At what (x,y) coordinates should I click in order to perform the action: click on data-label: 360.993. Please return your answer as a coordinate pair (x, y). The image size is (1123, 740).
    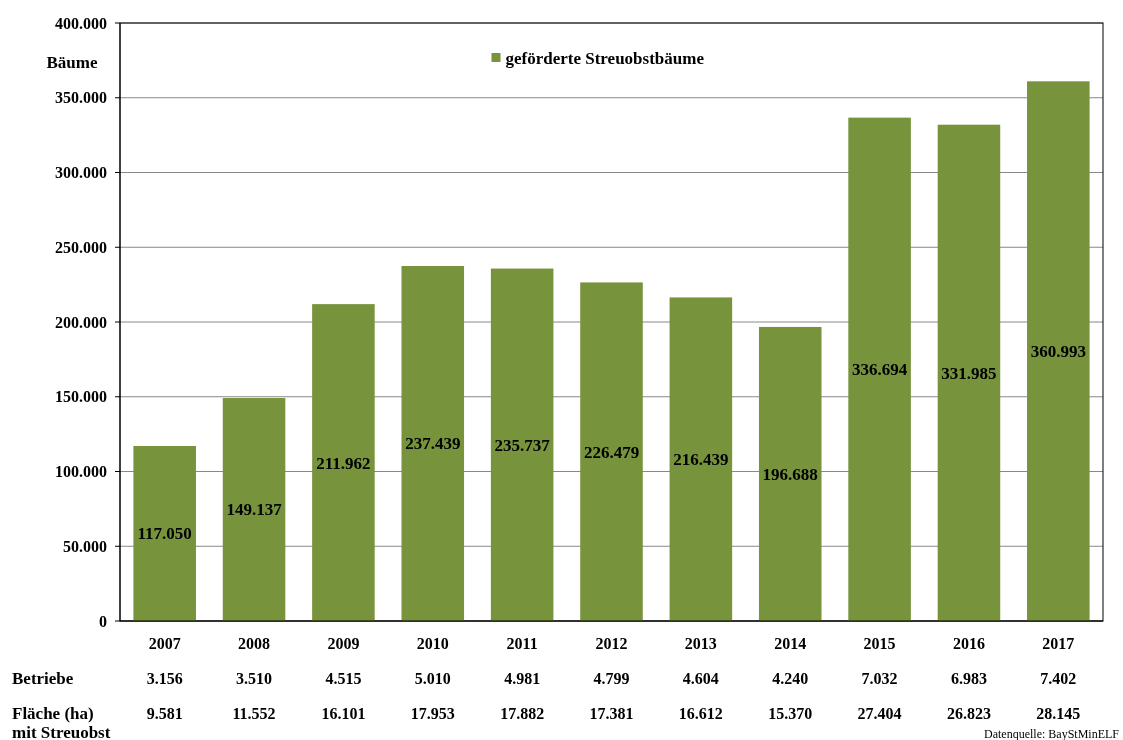
    Looking at the image, I should click on (1058, 352).